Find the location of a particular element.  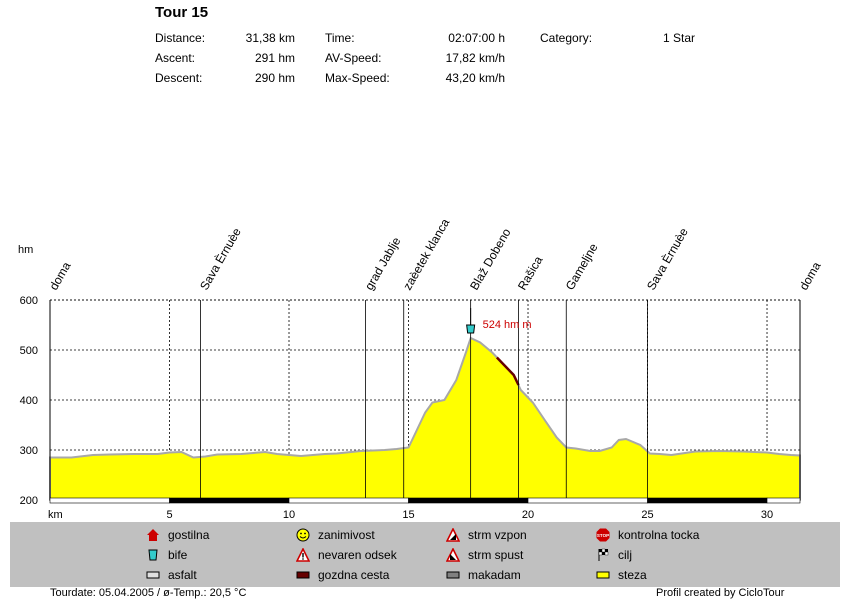

legend-item-strm-vzpon: strm vzpon is located at coordinates (486, 535).